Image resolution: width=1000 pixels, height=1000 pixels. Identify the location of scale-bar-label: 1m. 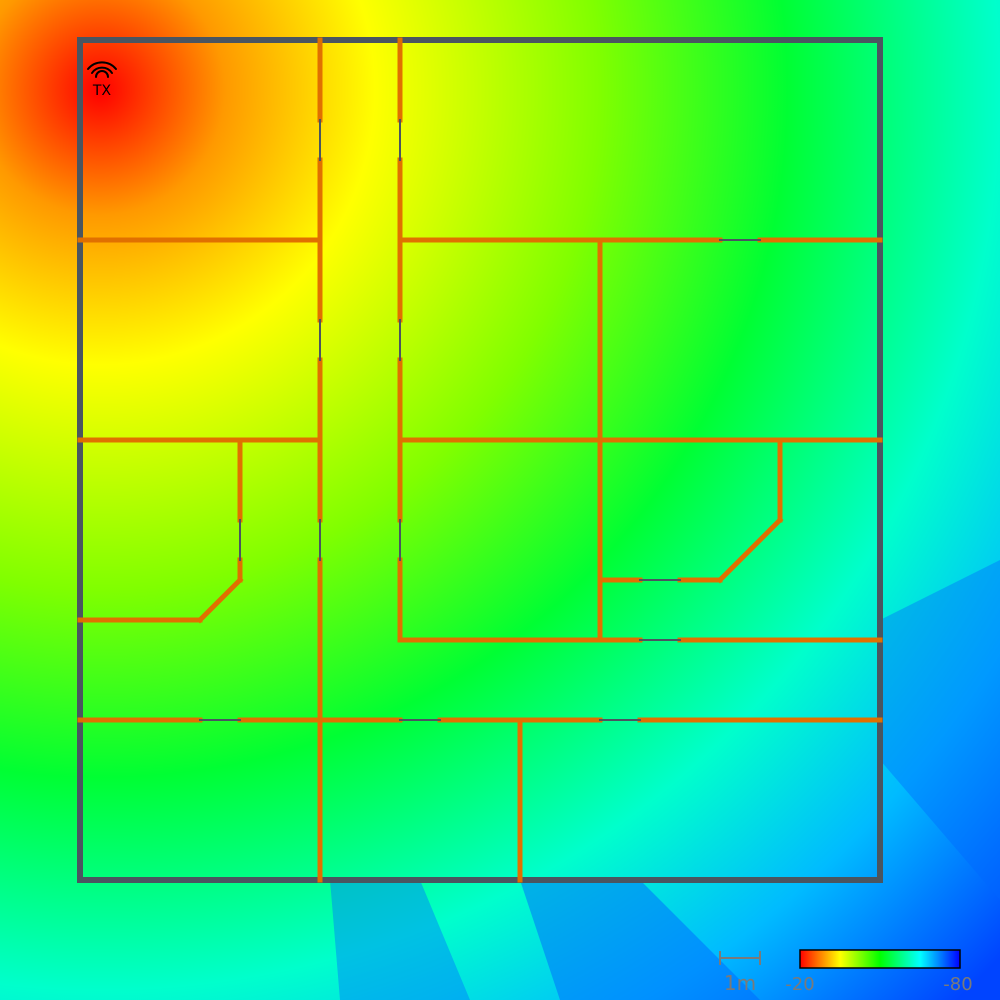
(740, 983).